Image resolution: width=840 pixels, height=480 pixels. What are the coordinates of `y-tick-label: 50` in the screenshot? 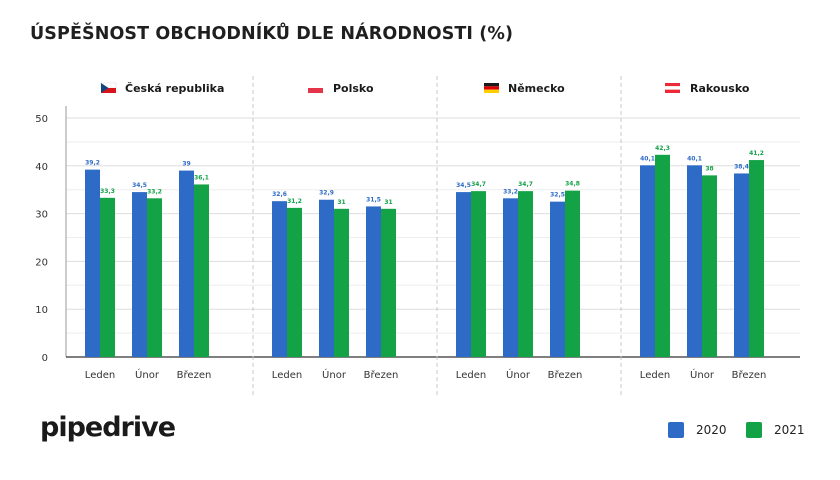 It's located at (41, 119).